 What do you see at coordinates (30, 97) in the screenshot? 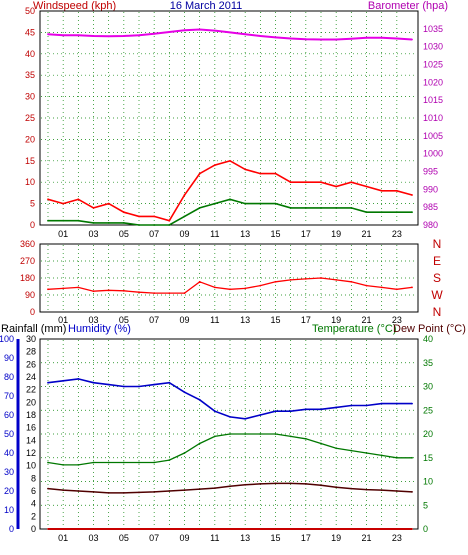
I see `y-tick-label-windspeed: 30` at bounding box center [30, 97].